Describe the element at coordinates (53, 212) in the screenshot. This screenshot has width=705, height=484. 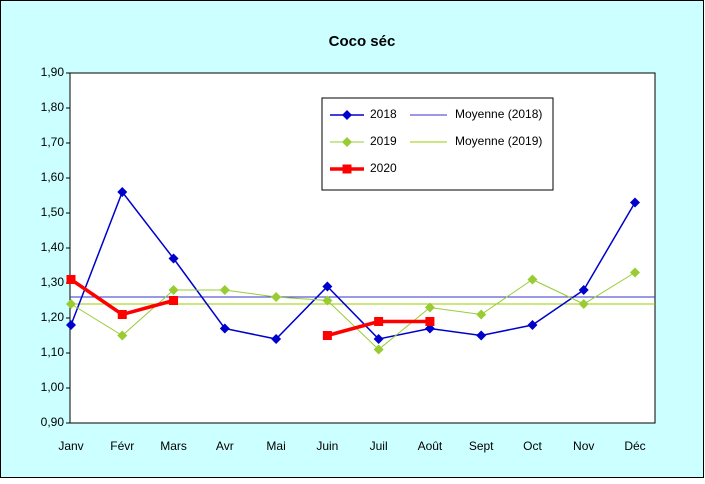
I see `y-tick-label: 1,50` at that location.